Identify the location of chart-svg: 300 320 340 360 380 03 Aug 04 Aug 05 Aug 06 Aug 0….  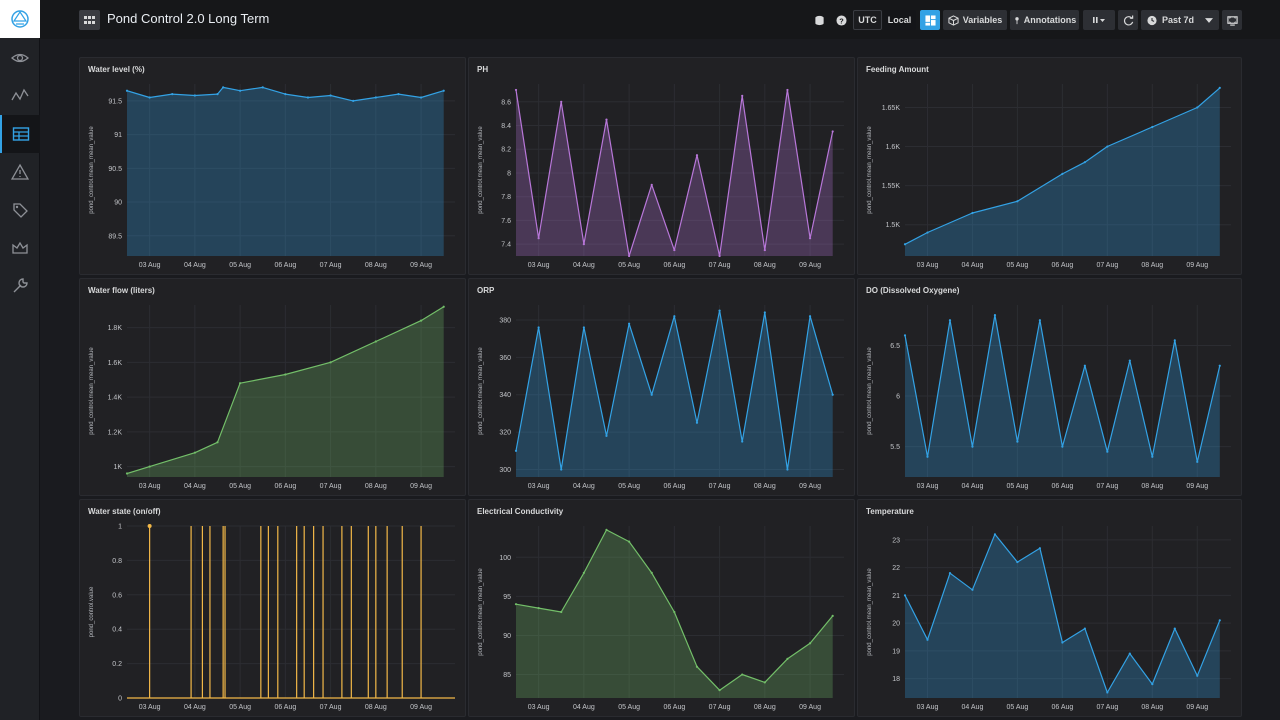
(661, 397).